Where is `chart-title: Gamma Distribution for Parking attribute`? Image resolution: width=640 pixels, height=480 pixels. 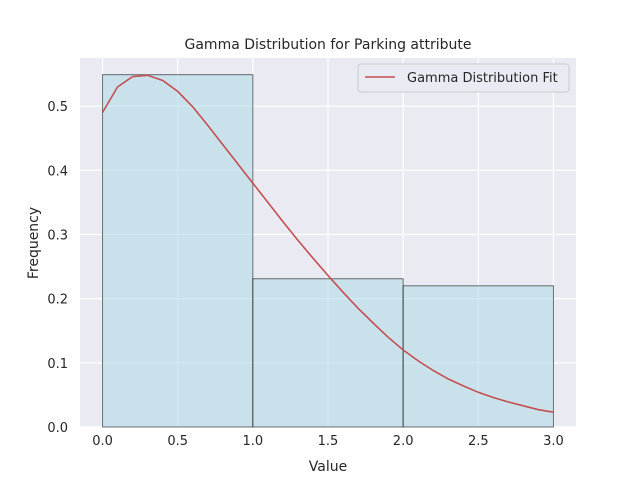
chart-title: Gamma Distribution for Parking attribute is located at coordinates (328, 45).